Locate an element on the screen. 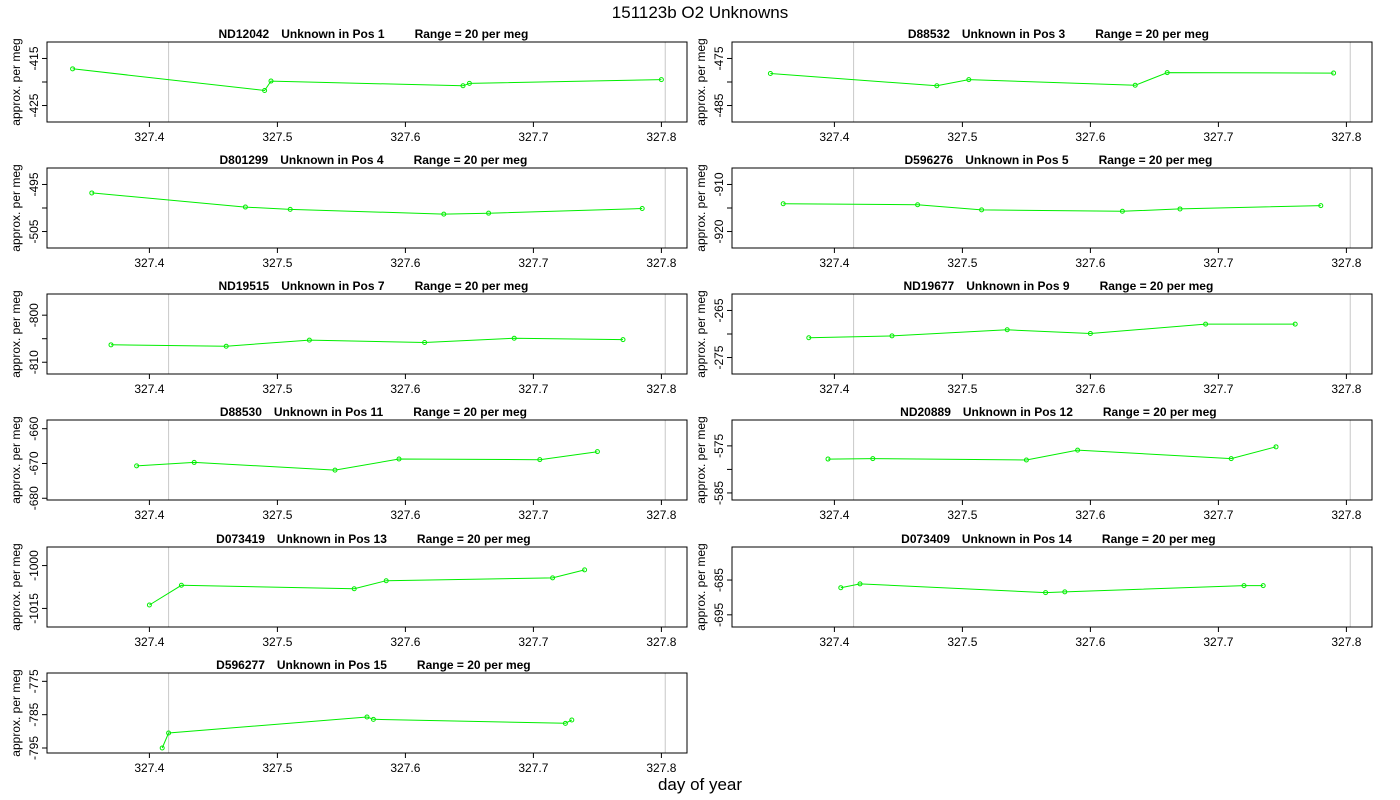  main-title: 151123b O2 Unknowns is located at coordinates (700, 12).